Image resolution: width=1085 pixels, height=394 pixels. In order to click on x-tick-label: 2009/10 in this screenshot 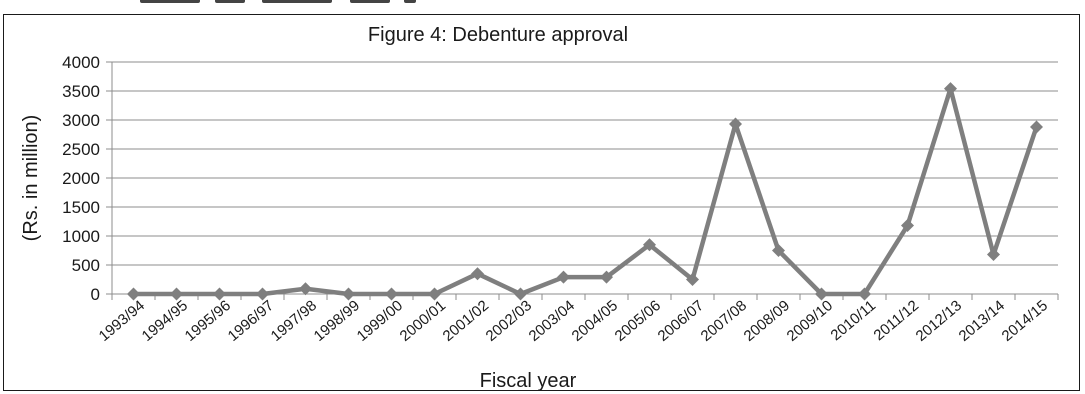, I will do `click(810, 321)`.